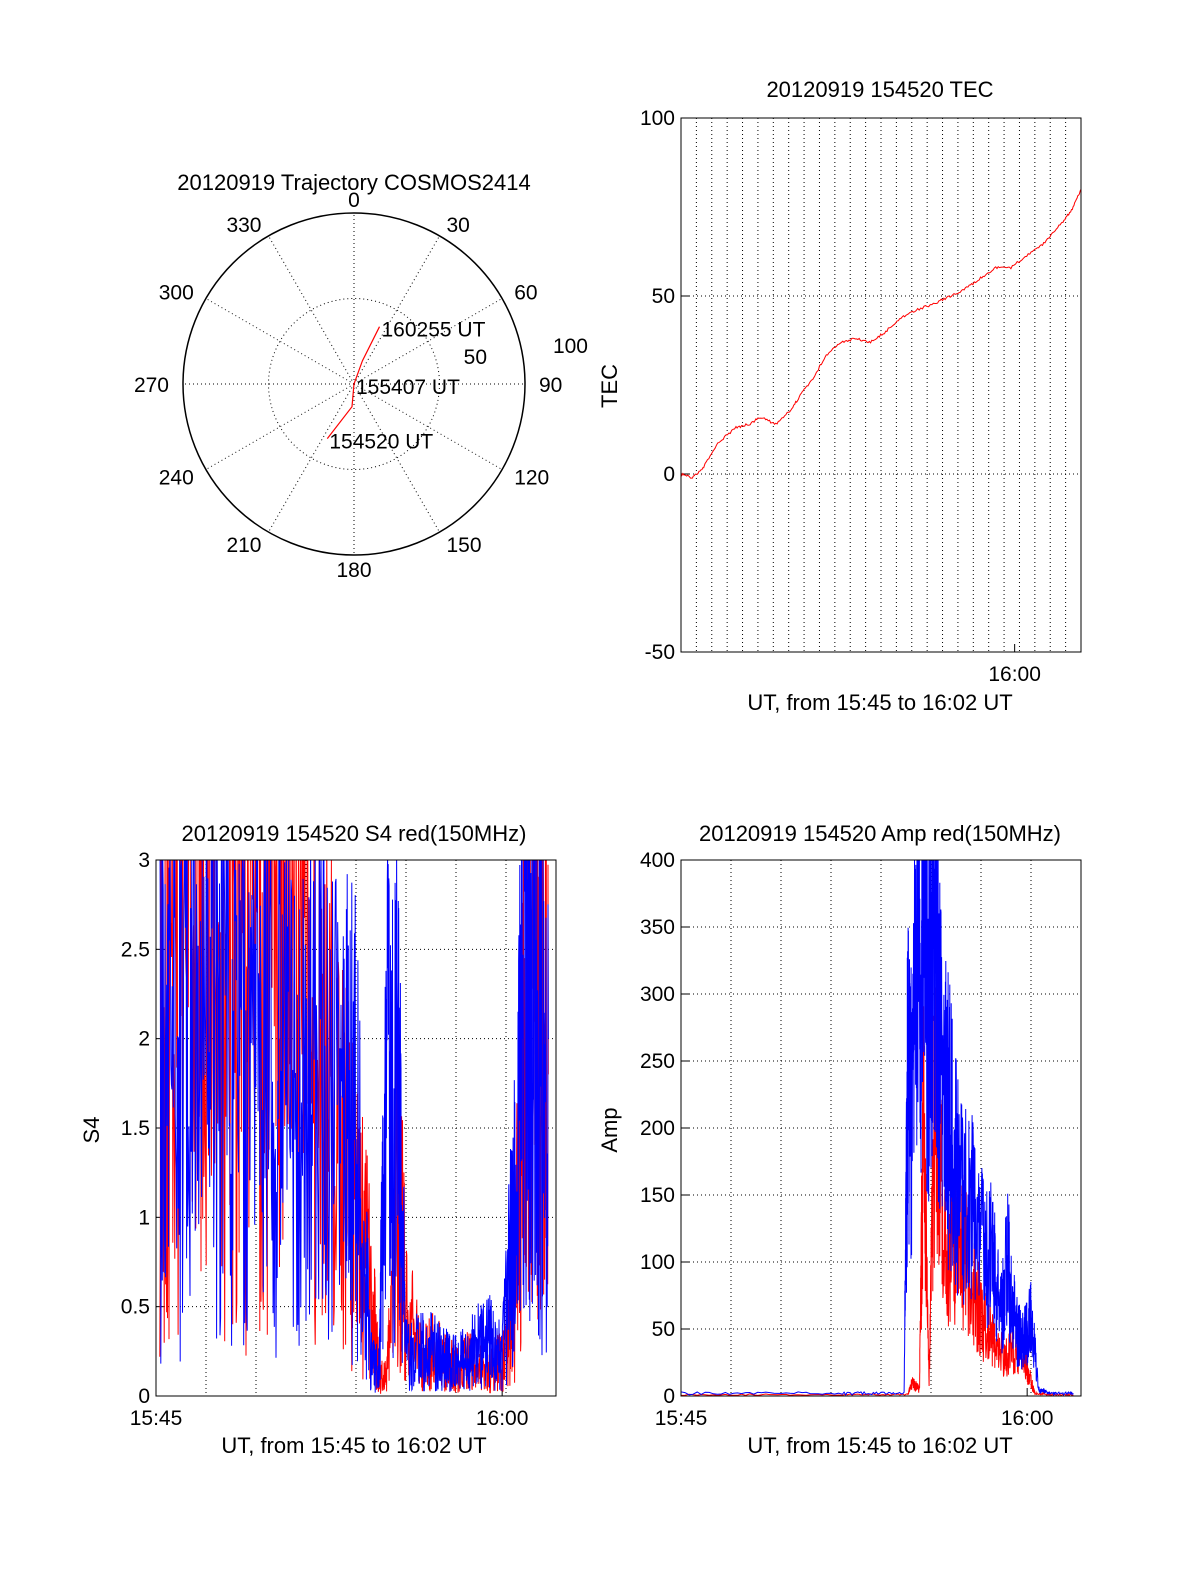 The height and width of the screenshot is (1575, 1200). I want to click on polar-annotation-0: 160255 UT, so click(434, 330).